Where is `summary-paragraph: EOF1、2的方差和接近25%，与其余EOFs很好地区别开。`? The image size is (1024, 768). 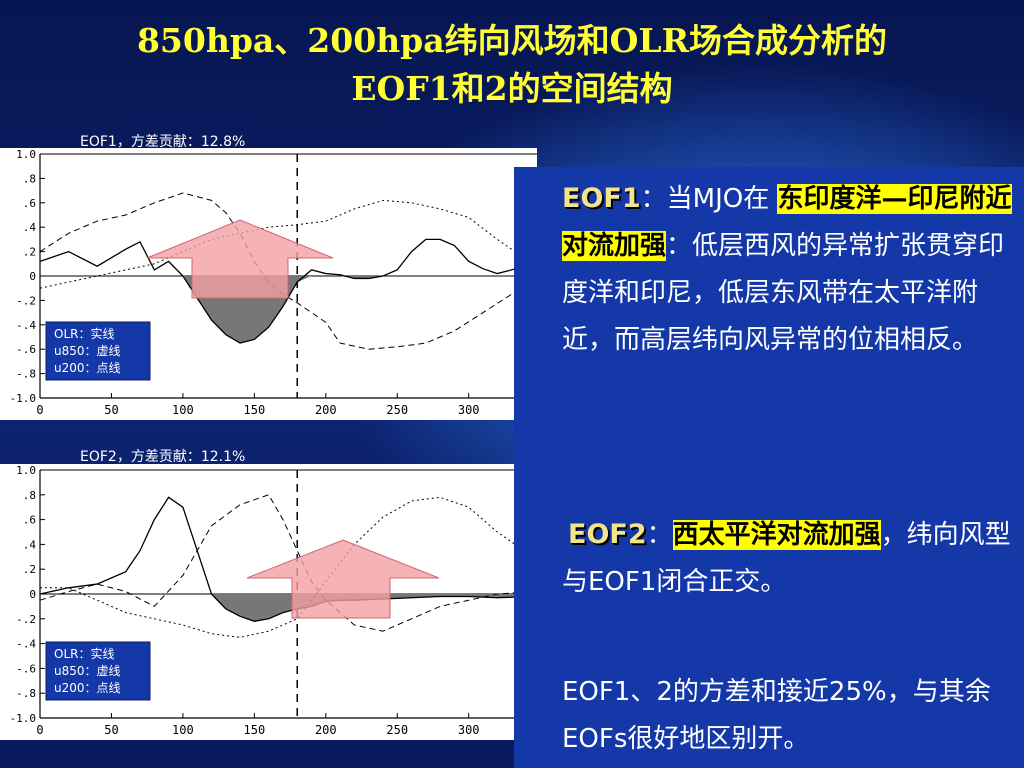 summary-paragraph: EOF1、2的方差和接近25%，与其余EOFs很好地区别开。 is located at coordinates (776, 715).